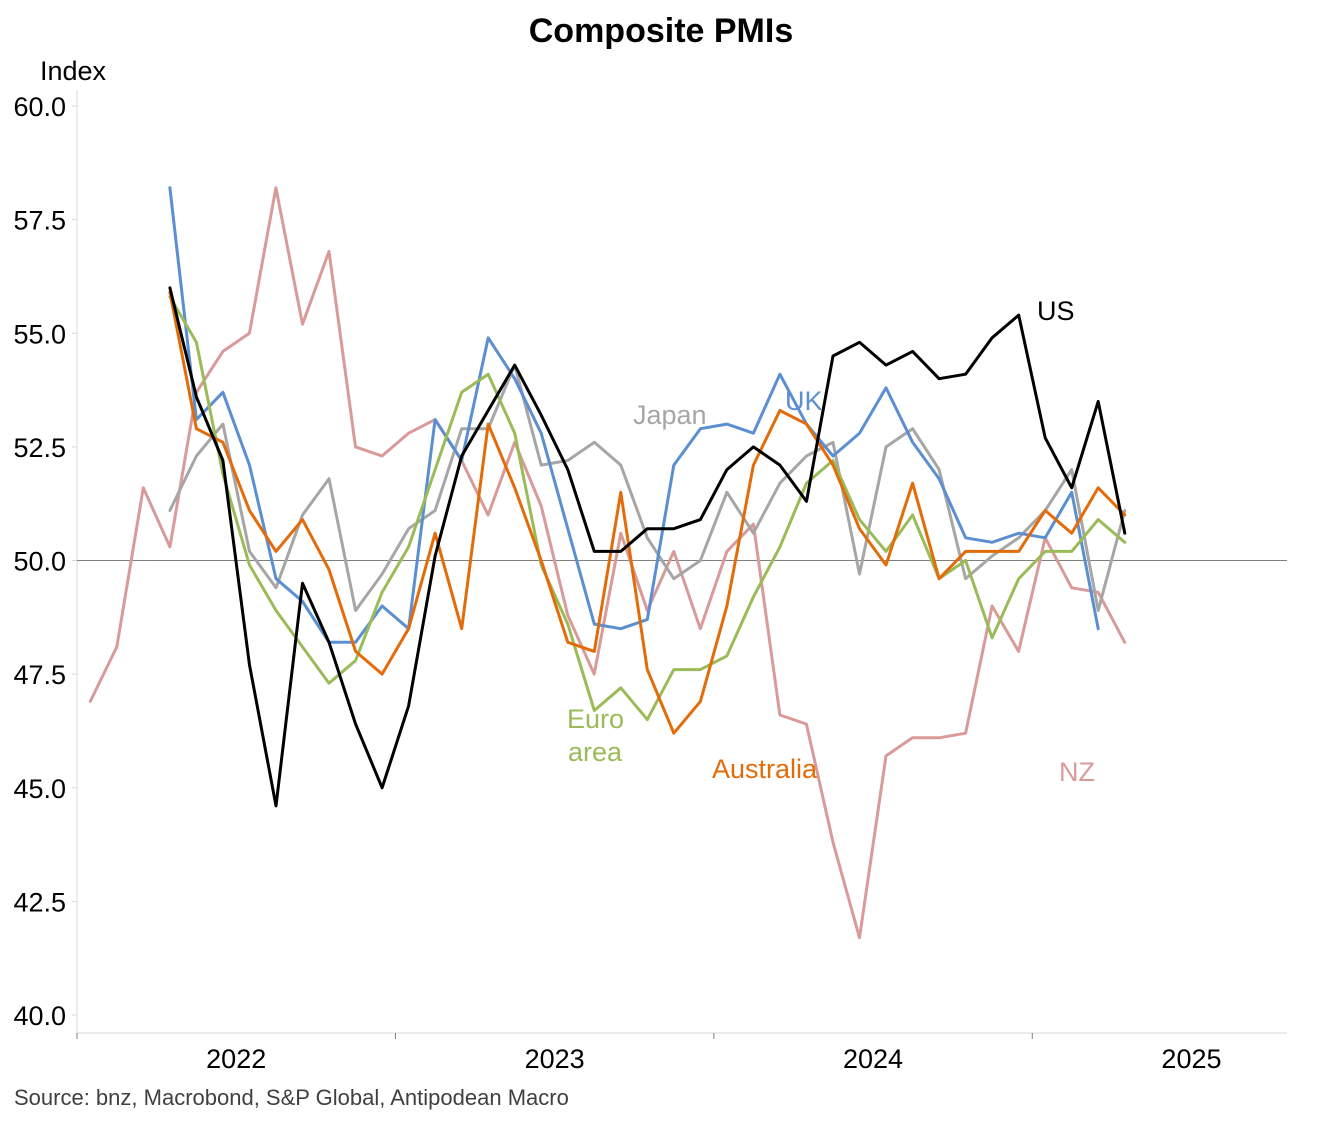 This screenshot has width=1323, height=1122. Describe the element at coordinates (39, 789) in the screenshot. I see `y-tick-label: 45.0` at that location.